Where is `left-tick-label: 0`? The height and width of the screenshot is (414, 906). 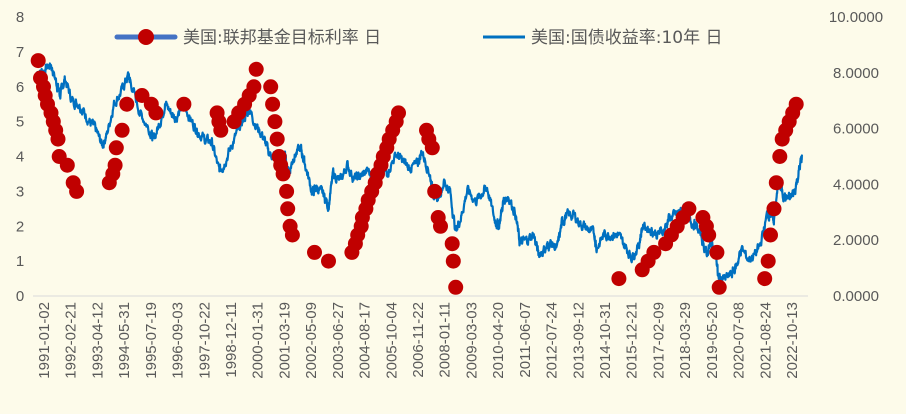
left-tick-label: 0 is located at coordinates (20, 296).